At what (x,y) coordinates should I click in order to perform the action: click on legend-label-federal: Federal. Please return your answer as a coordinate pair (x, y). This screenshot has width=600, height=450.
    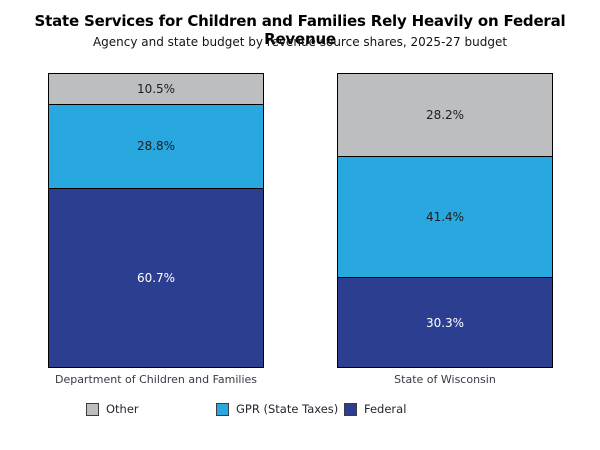
    Looking at the image, I should click on (385, 409).